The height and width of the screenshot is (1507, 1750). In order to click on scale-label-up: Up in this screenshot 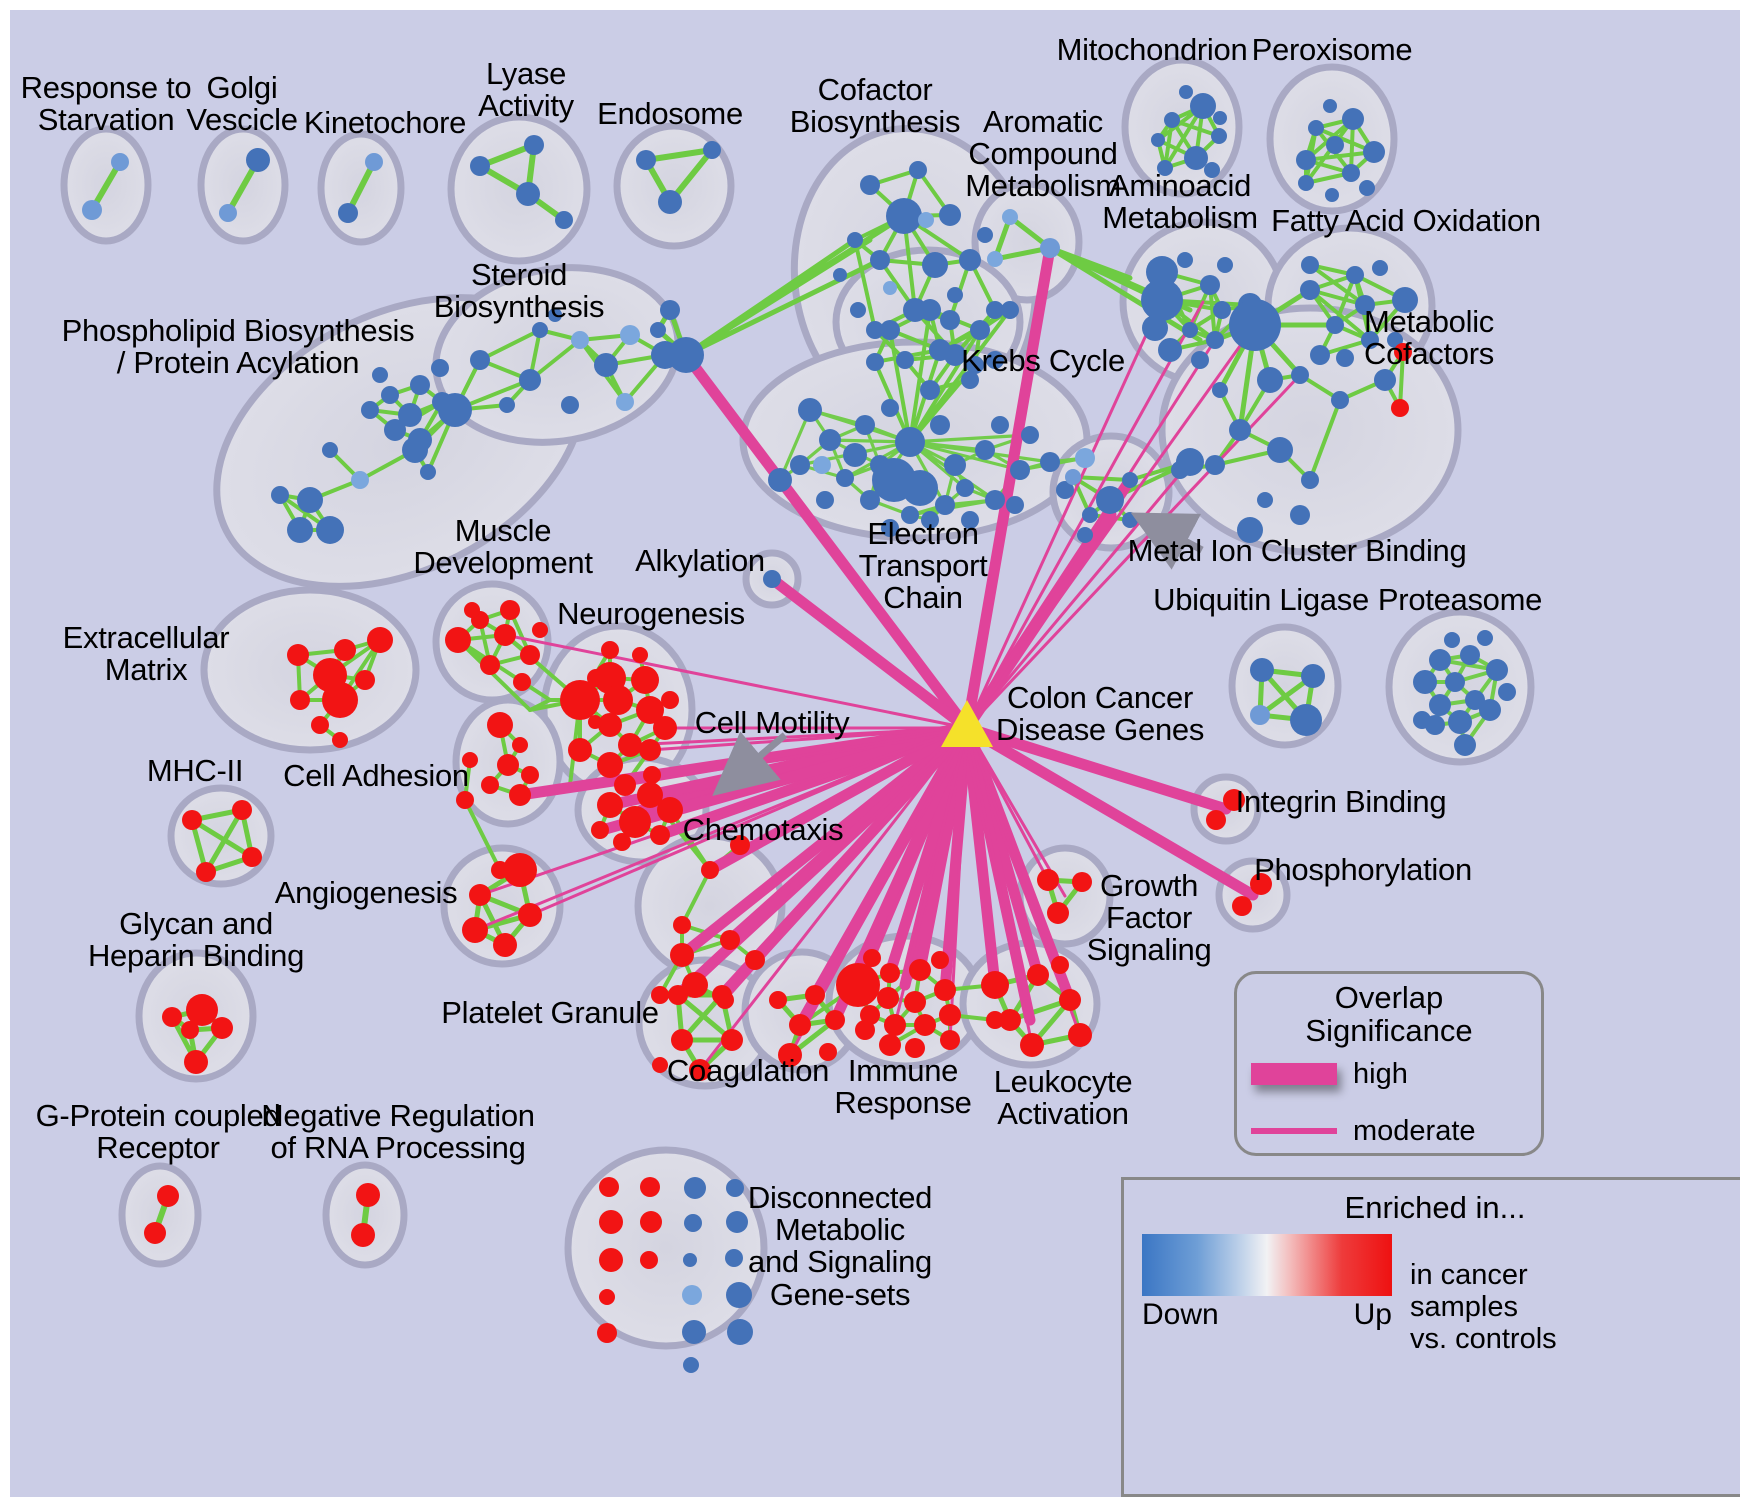, I will do `click(1372, 1314)`.